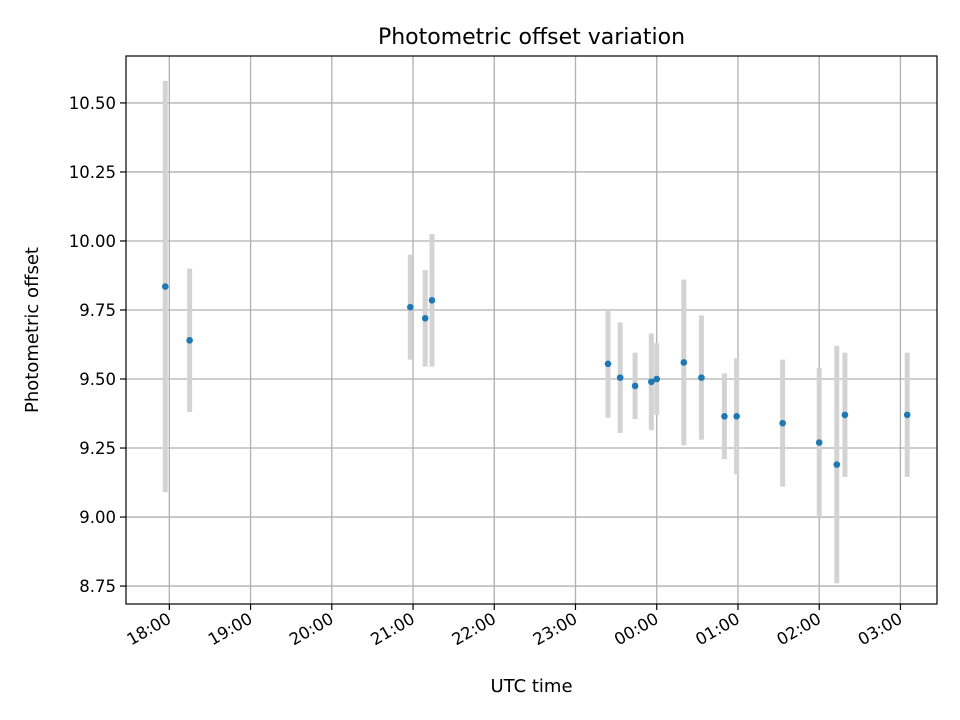  I want to click on y-tick-label: 9.00, so click(97, 517).